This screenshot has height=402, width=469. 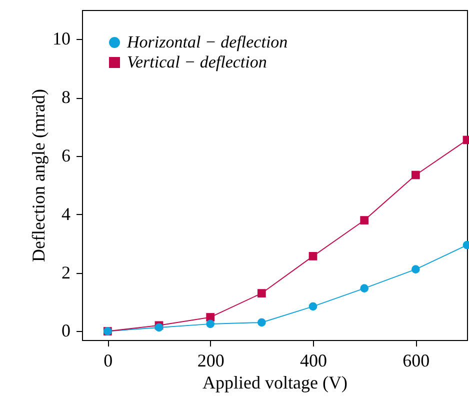 What do you see at coordinates (66, 156) in the screenshot?
I see `y-tick-label: 6` at bounding box center [66, 156].